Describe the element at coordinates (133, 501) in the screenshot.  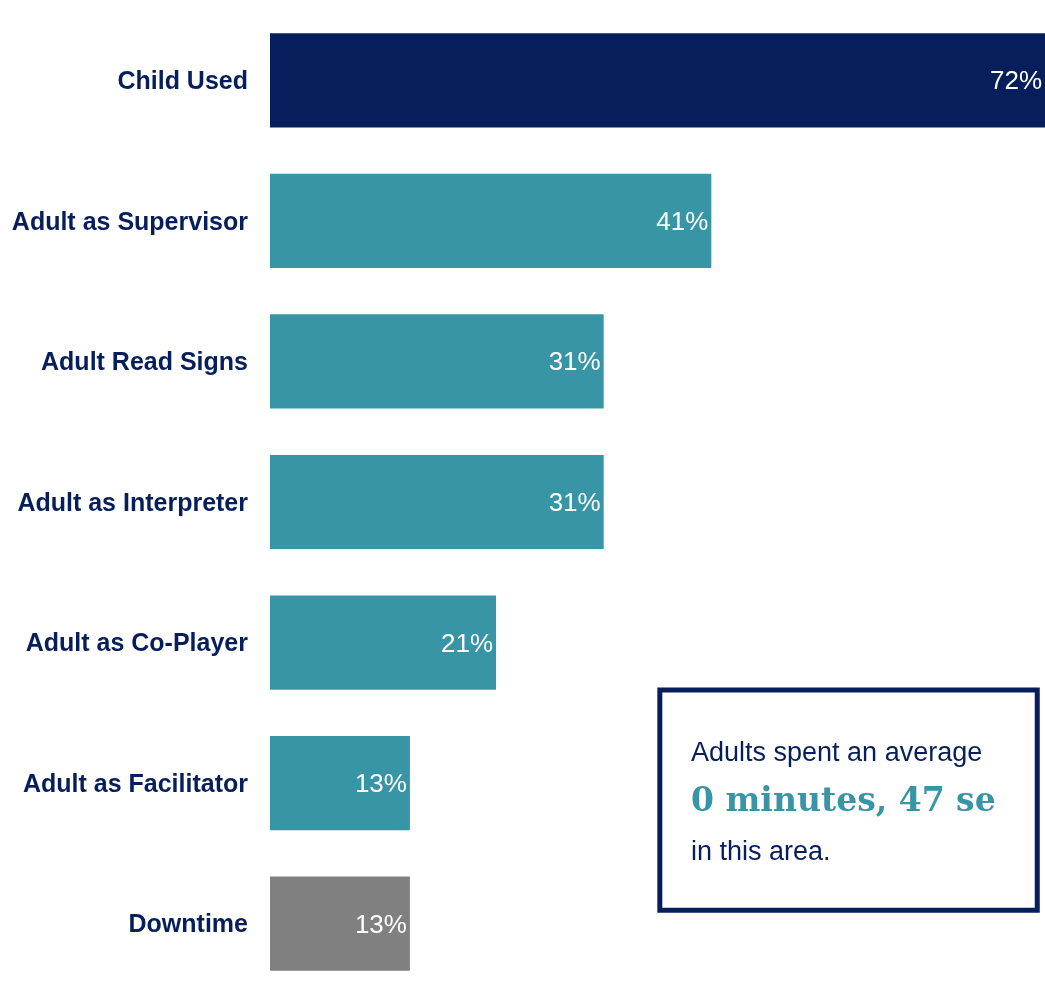
I see `y-tick-label: Adult as Interpreter` at that location.